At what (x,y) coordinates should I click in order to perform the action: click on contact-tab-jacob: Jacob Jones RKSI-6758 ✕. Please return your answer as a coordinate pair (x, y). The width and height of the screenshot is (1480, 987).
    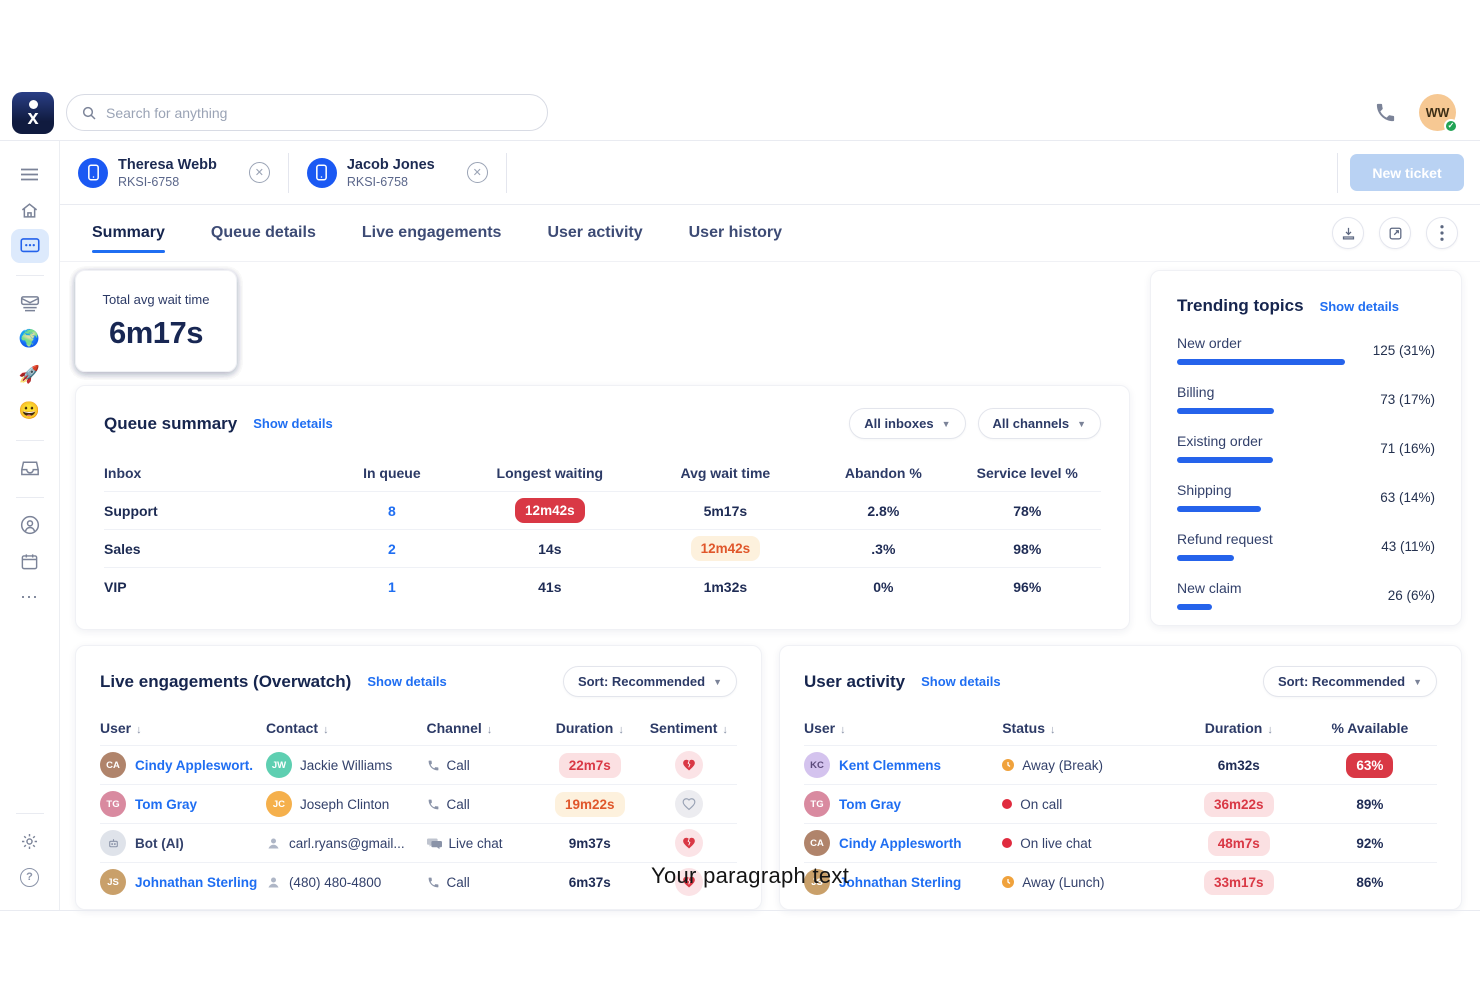
    Looking at the image, I should click on (397, 172).